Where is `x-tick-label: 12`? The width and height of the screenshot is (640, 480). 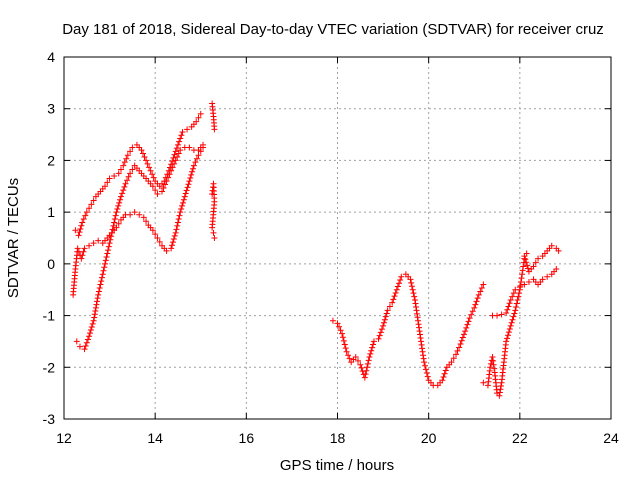
x-tick-label: 12 is located at coordinates (64, 438).